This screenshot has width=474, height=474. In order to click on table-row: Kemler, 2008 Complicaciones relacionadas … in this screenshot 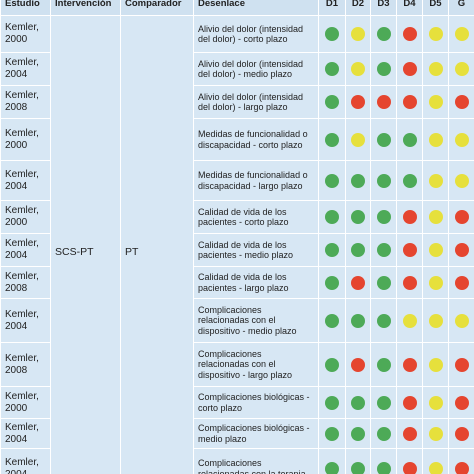, I will do `click(237, 364)`.